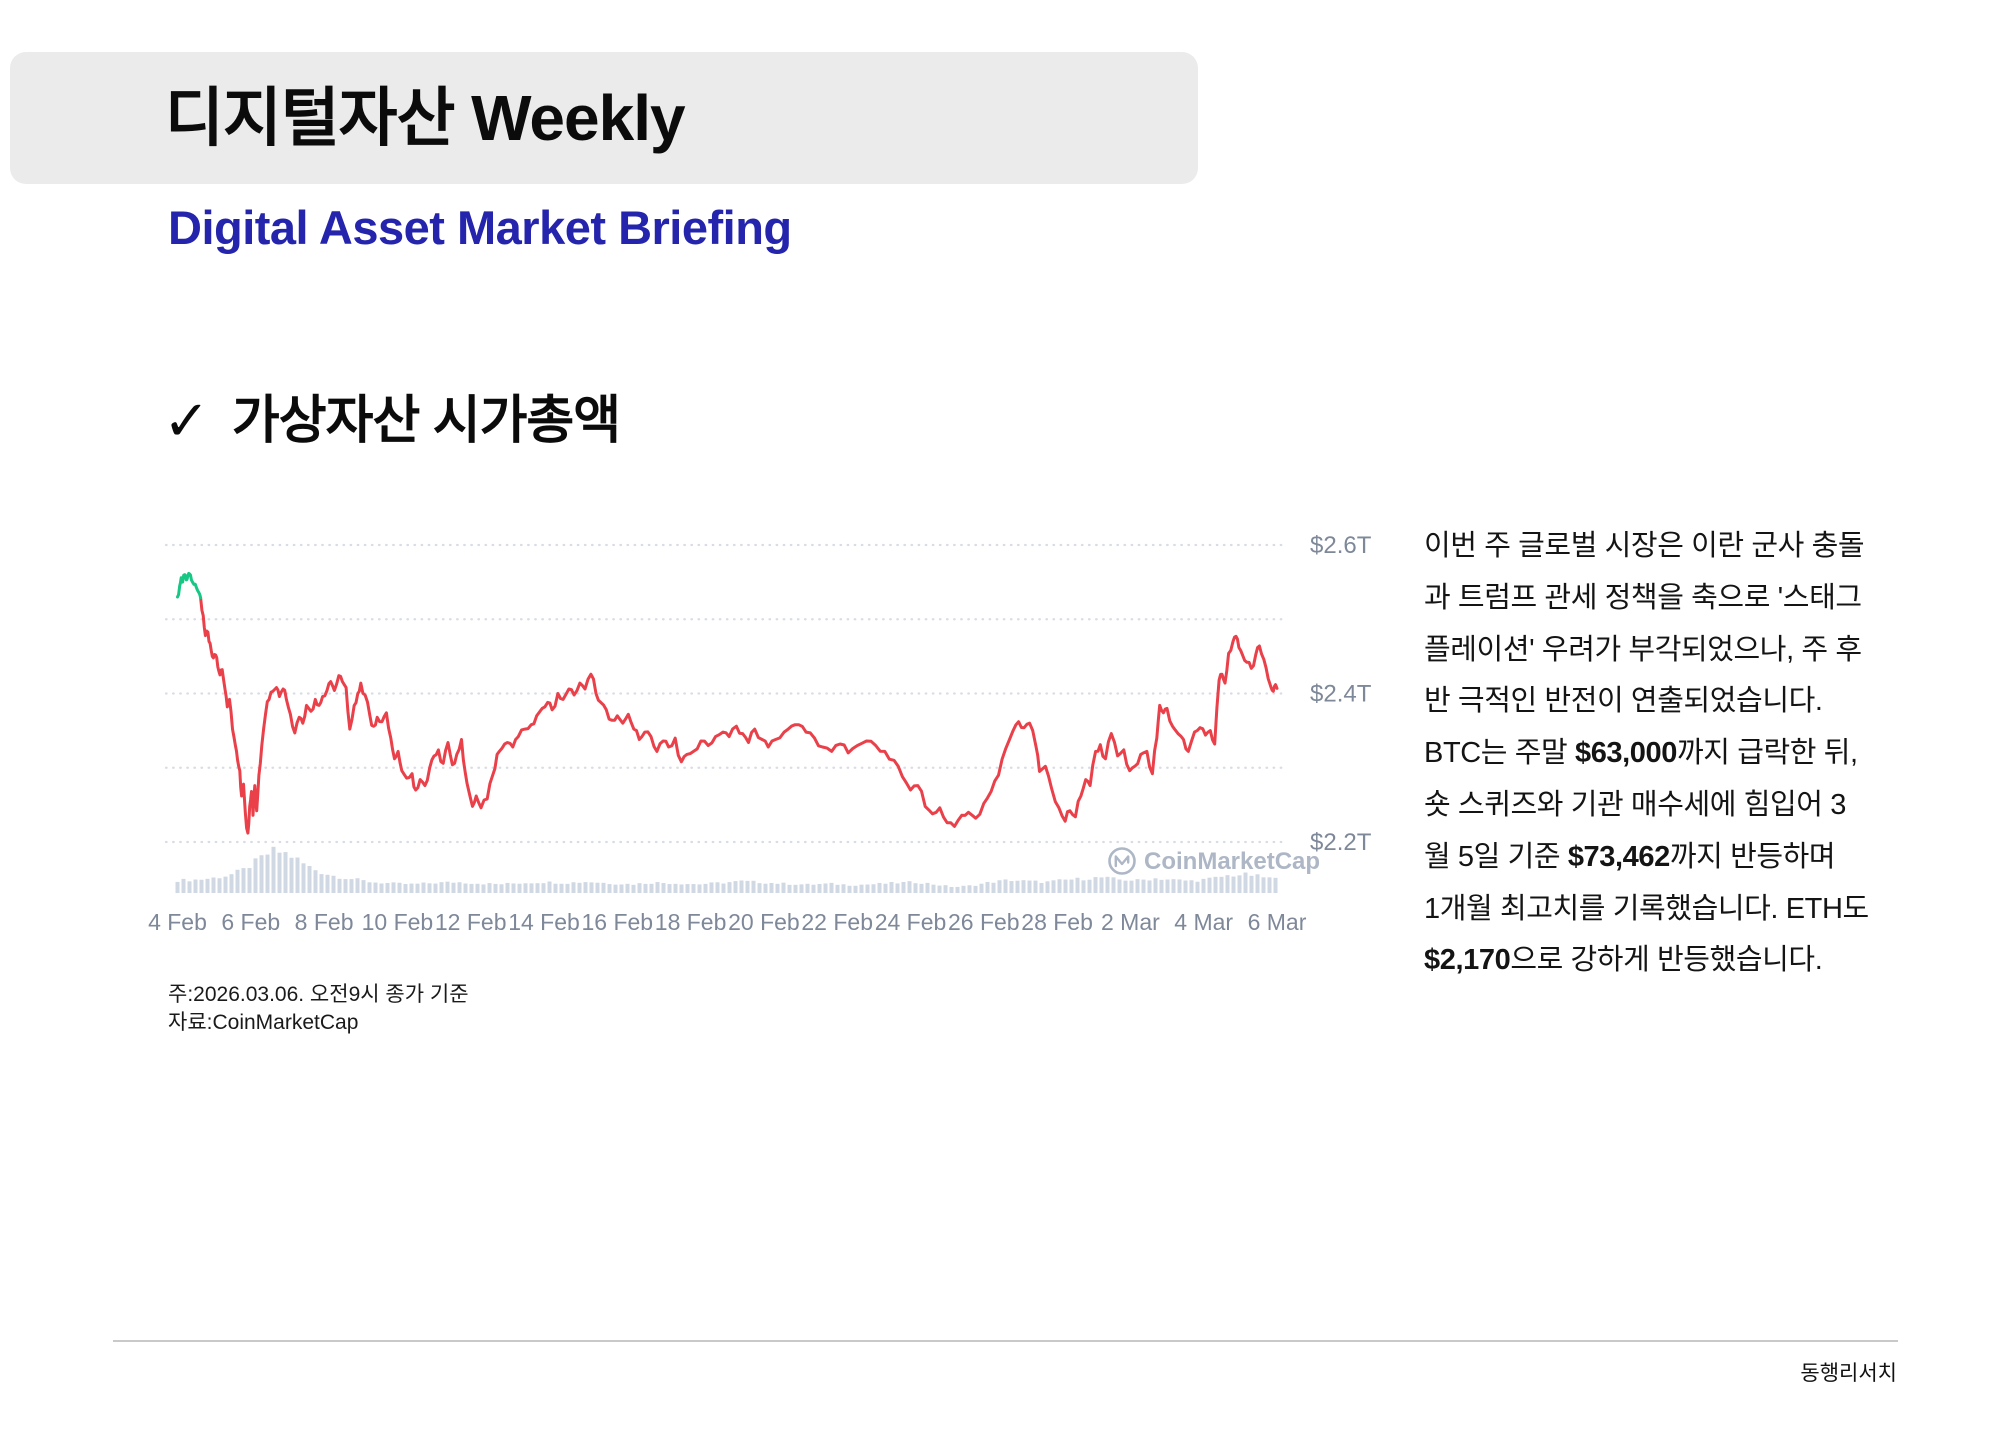 This screenshot has height=1438, width=2000. What do you see at coordinates (250, 922) in the screenshot?
I see `x-axis-label: 6 Feb` at bounding box center [250, 922].